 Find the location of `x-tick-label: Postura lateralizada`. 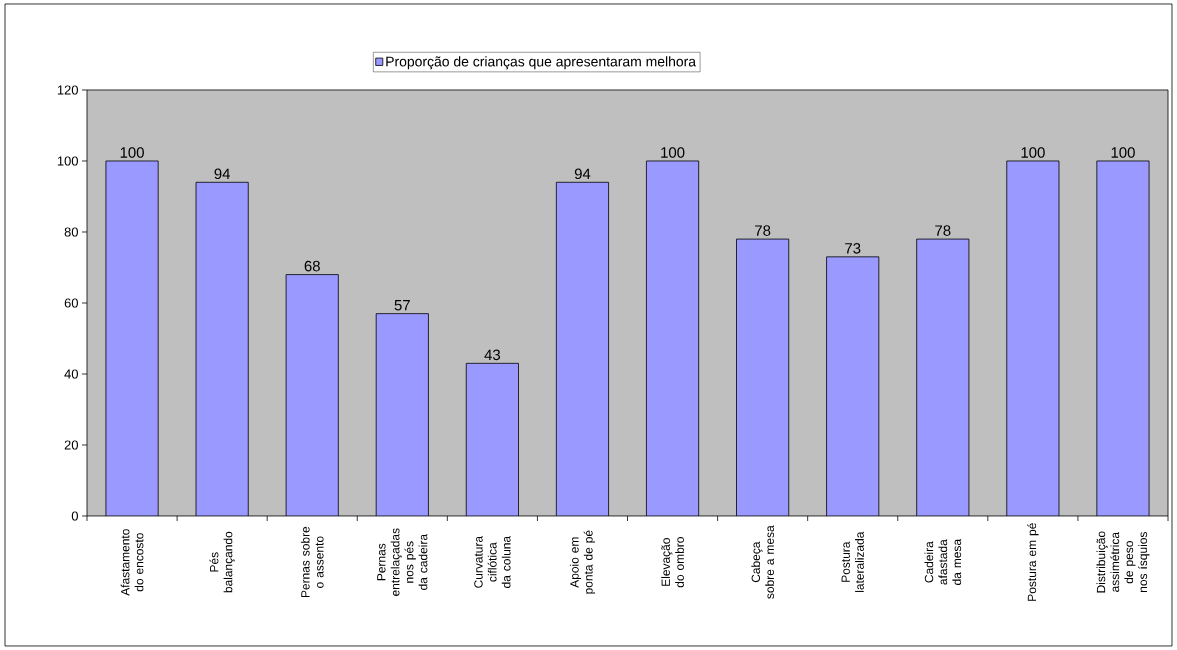

x-tick-label: Postura lateralizada is located at coordinates (852, 561).